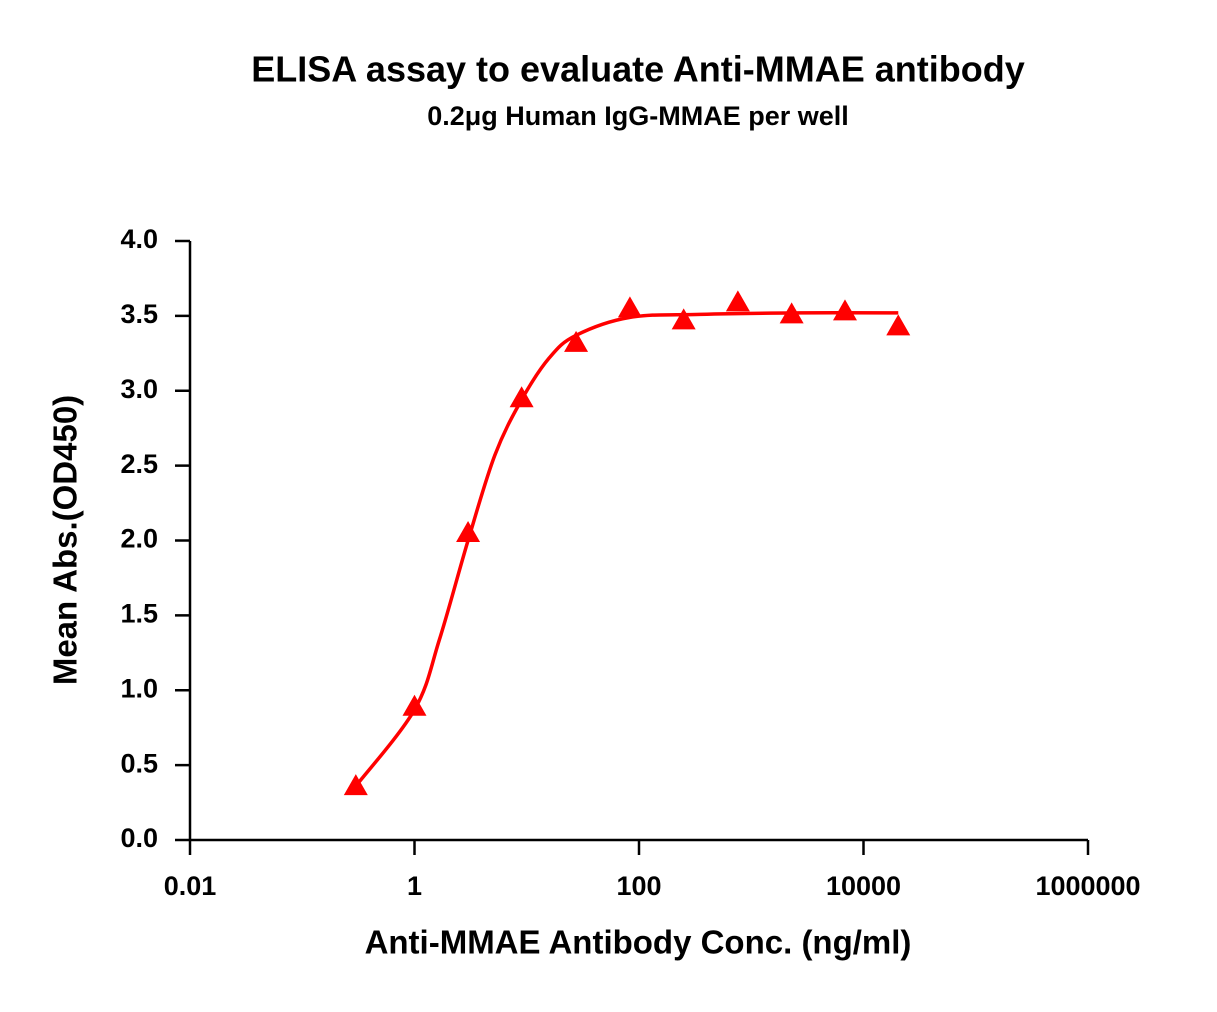  I want to click on y-tick-label: 2.0, so click(139, 539).